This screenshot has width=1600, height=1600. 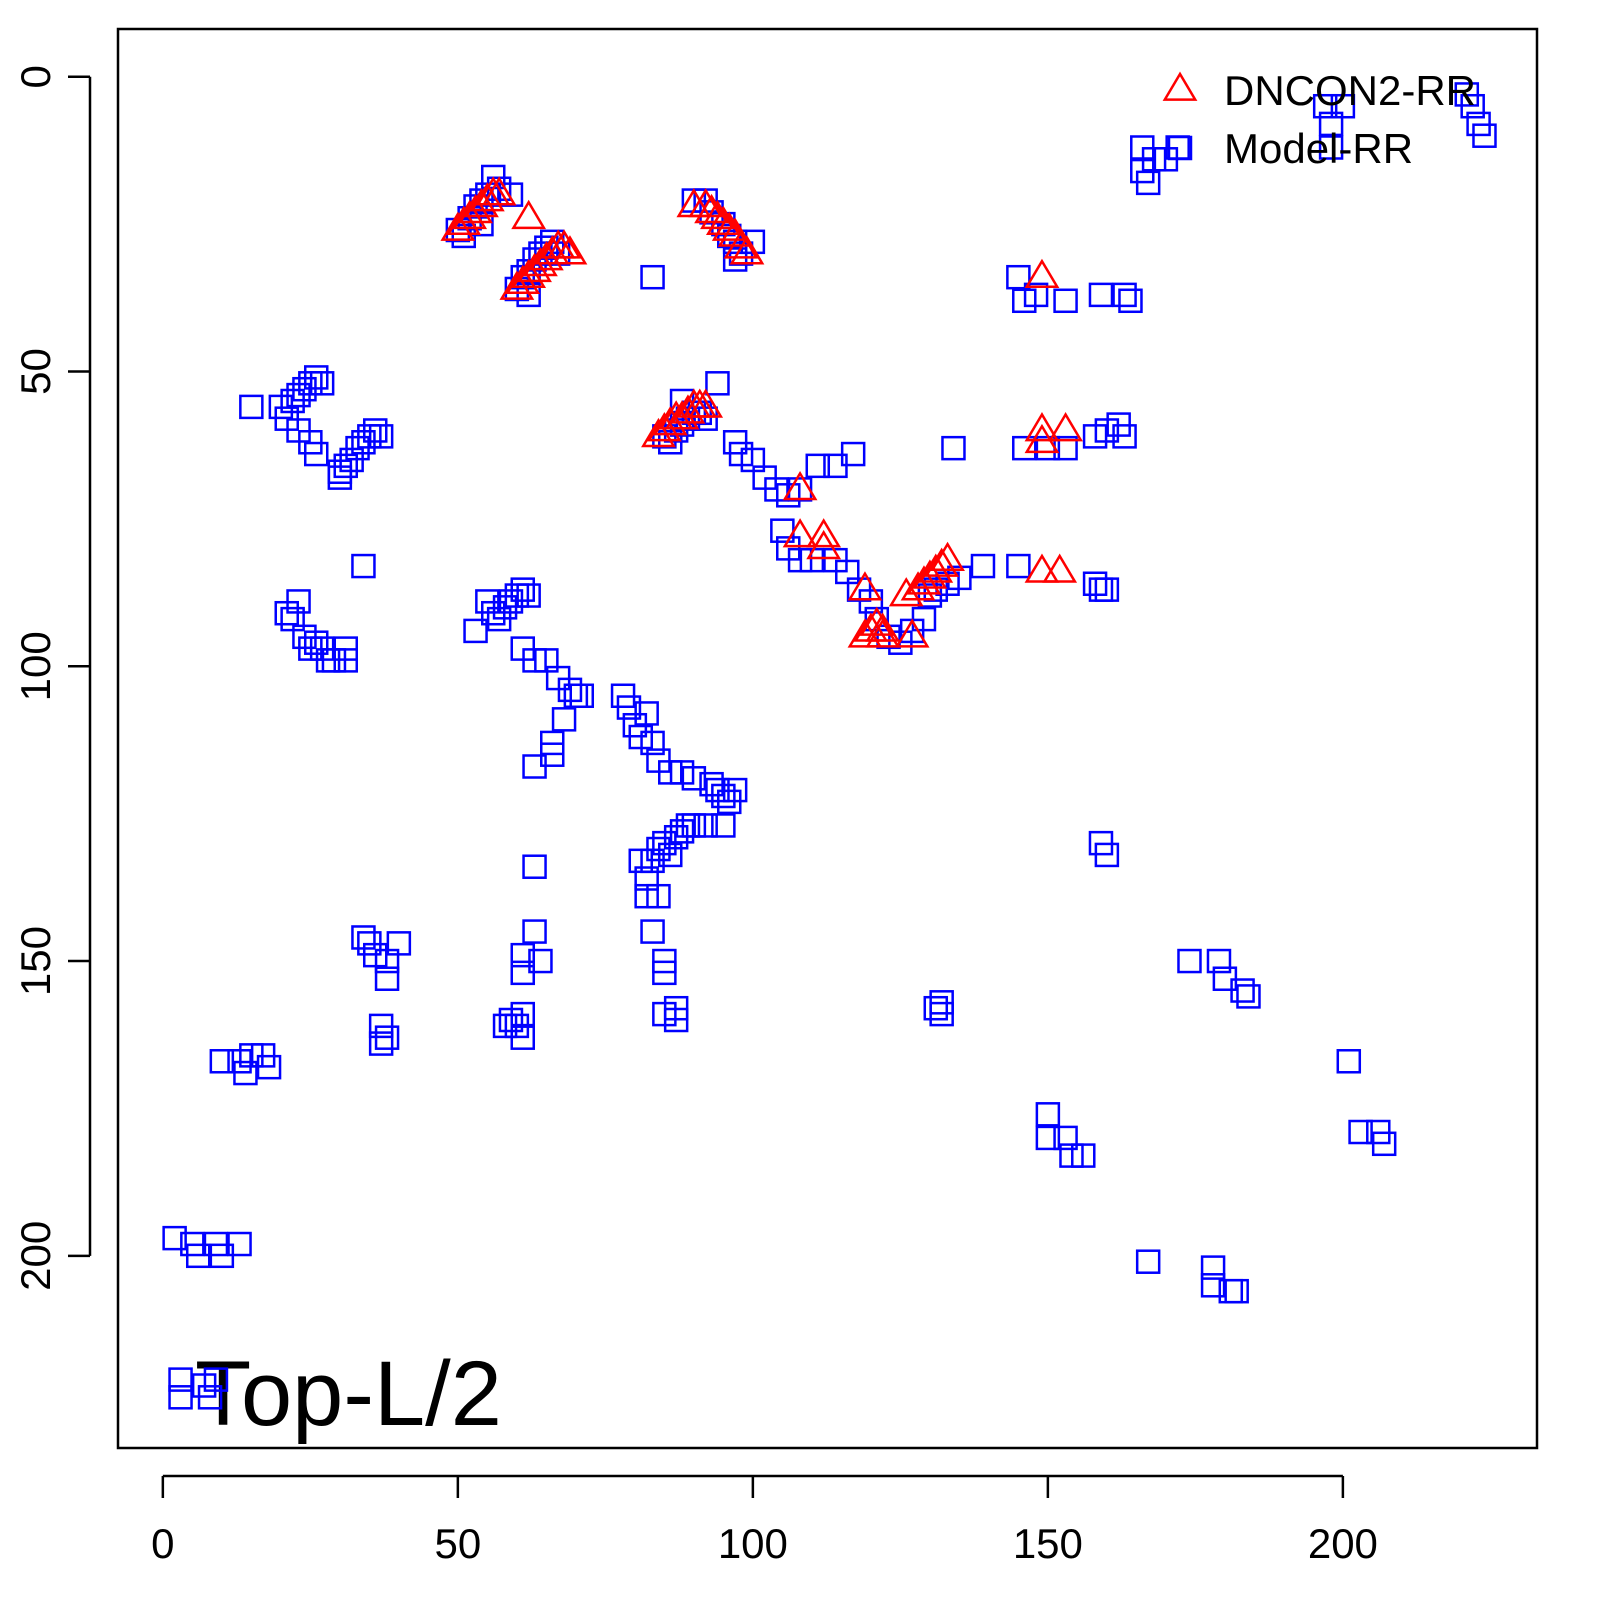 I want to click on x-tick-label: 50, so click(x=457, y=1543).